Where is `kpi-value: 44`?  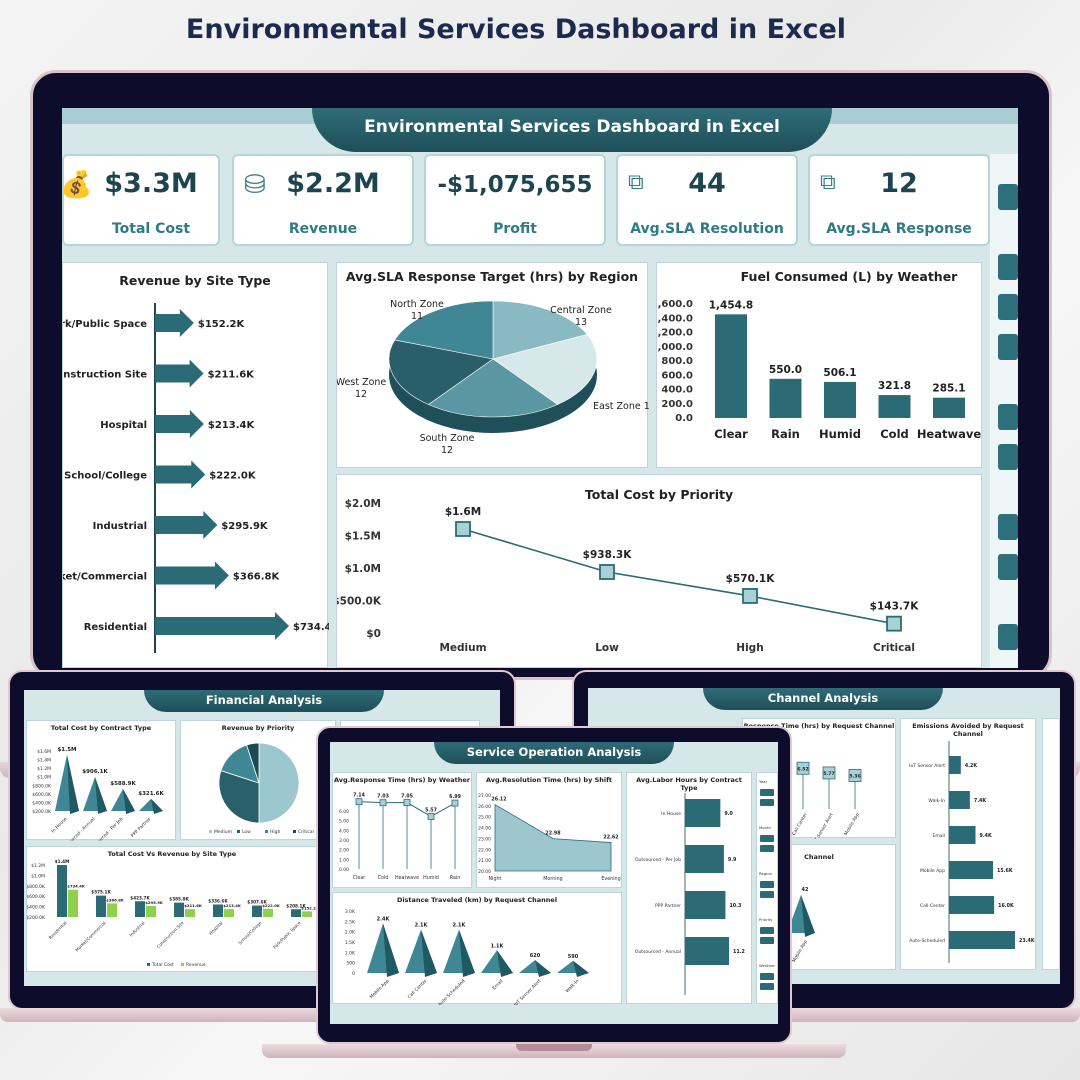
kpi-value: 44 is located at coordinates (707, 183).